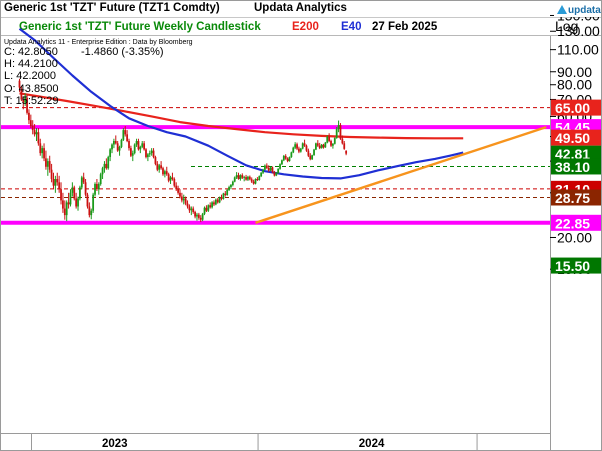 The width and height of the screenshot is (602, 451). I want to click on badge-65-label: 65.00, so click(572, 108).